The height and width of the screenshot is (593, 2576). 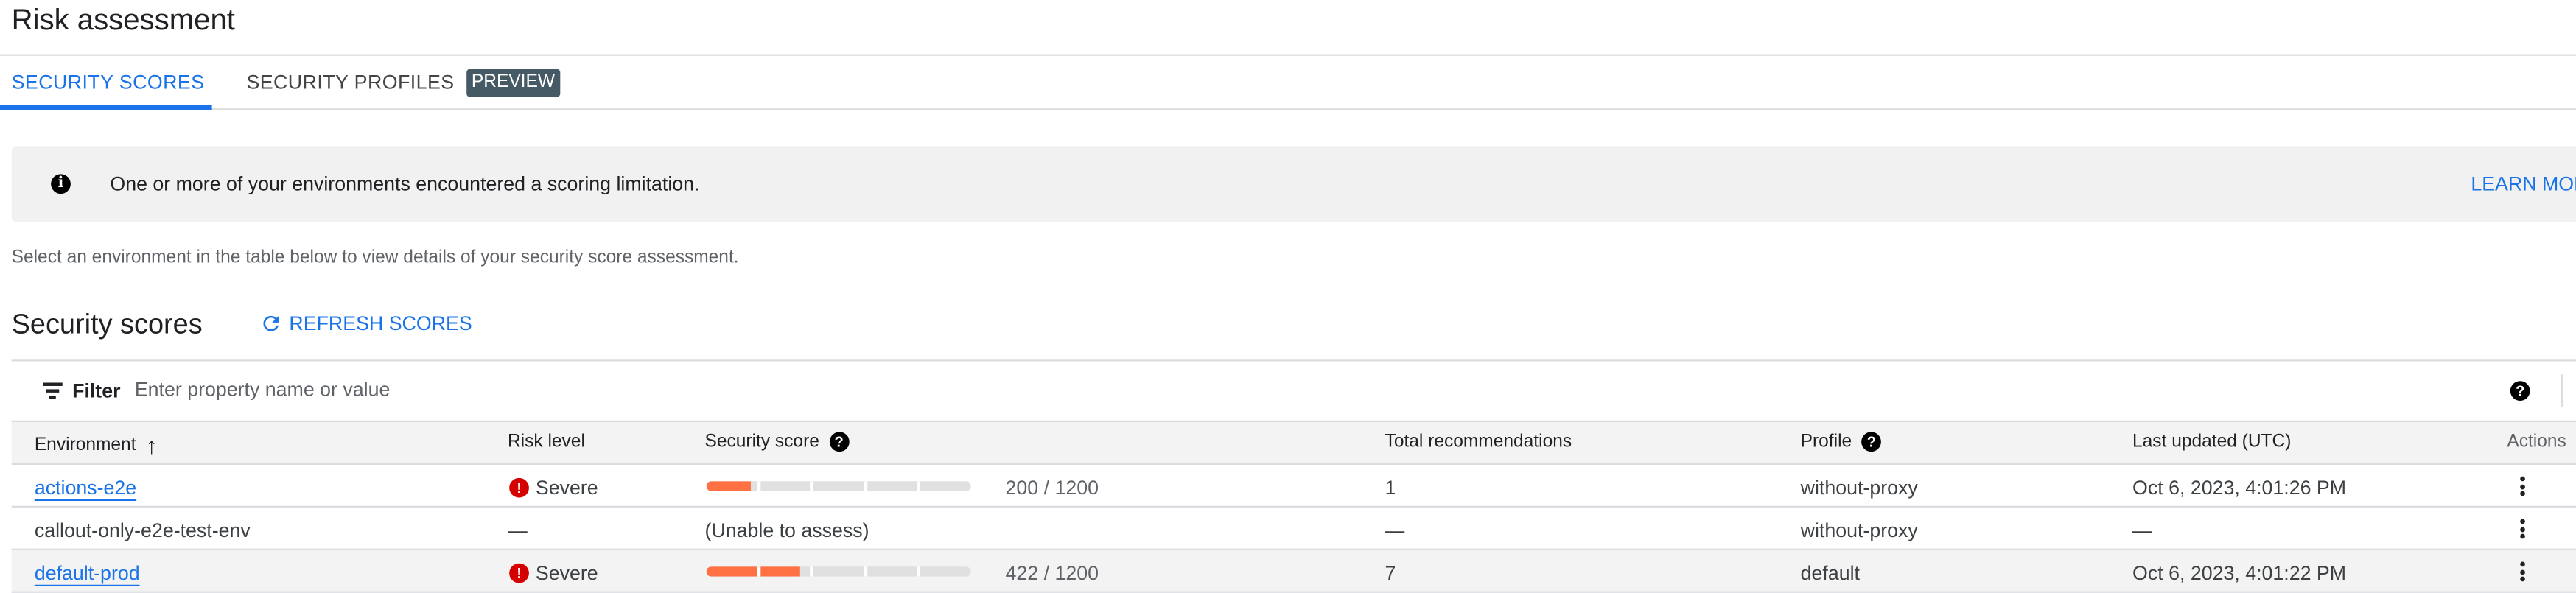 What do you see at coordinates (1288, 55) in the screenshot?
I see `divider` at bounding box center [1288, 55].